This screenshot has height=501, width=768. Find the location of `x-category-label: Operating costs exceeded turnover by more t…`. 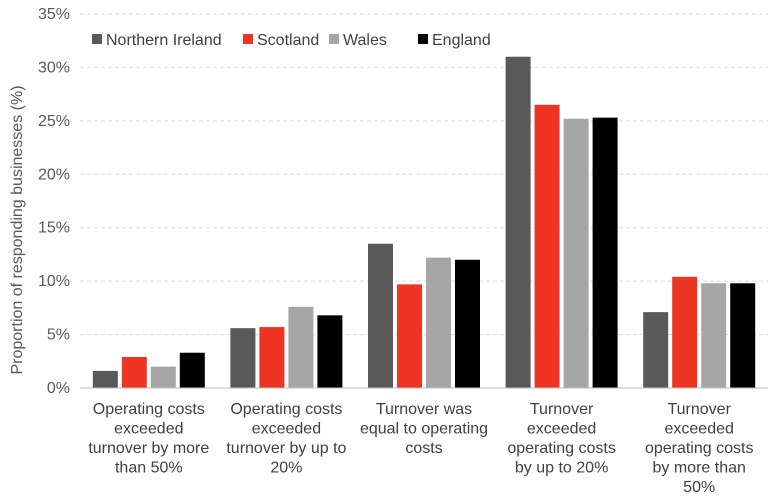

x-category-label: Operating costs exceeded turnover by more t… is located at coordinates (148, 439).